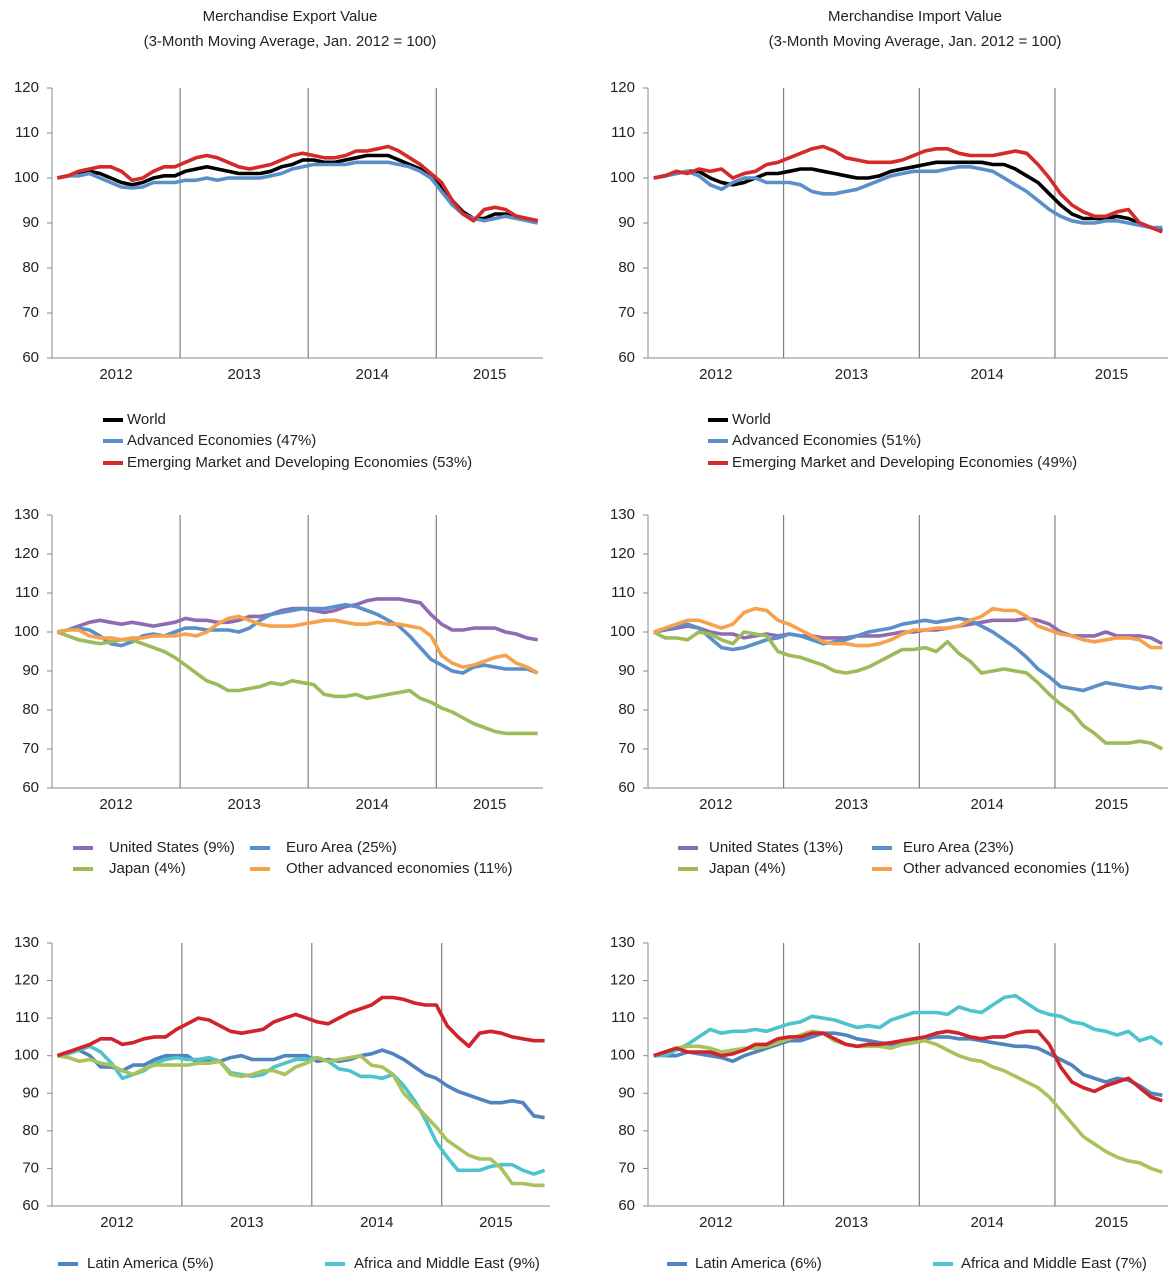 The height and width of the screenshot is (1277, 1173). Describe the element at coordinates (758, 1263) in the screenshot. I see `legend-label: Latin America (6%)` at that location.